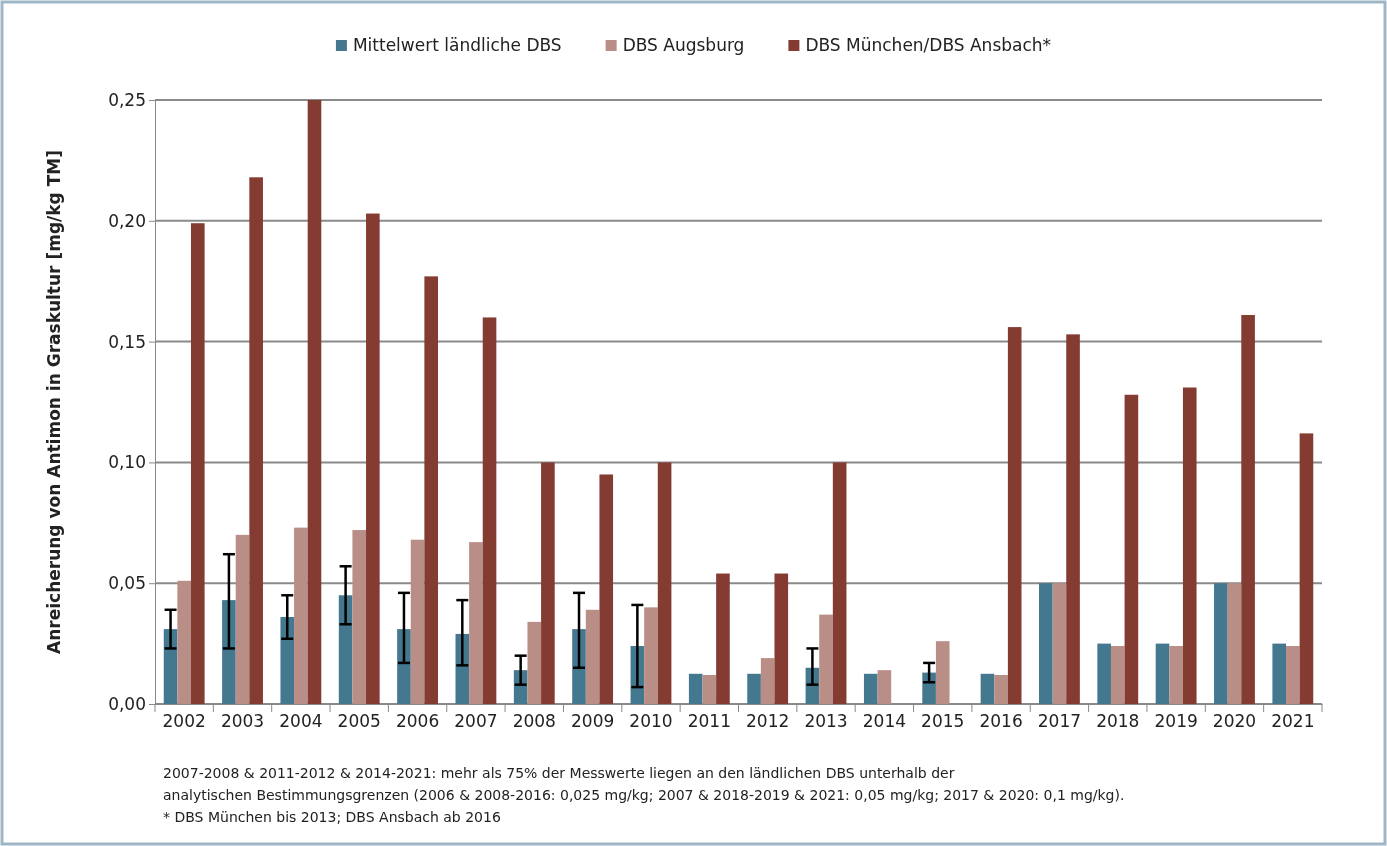 The image size is (1387, 846). Describe the element at coordinates (417, 721) in the screenshot. I see `x-tick-label: 2006` at that location.